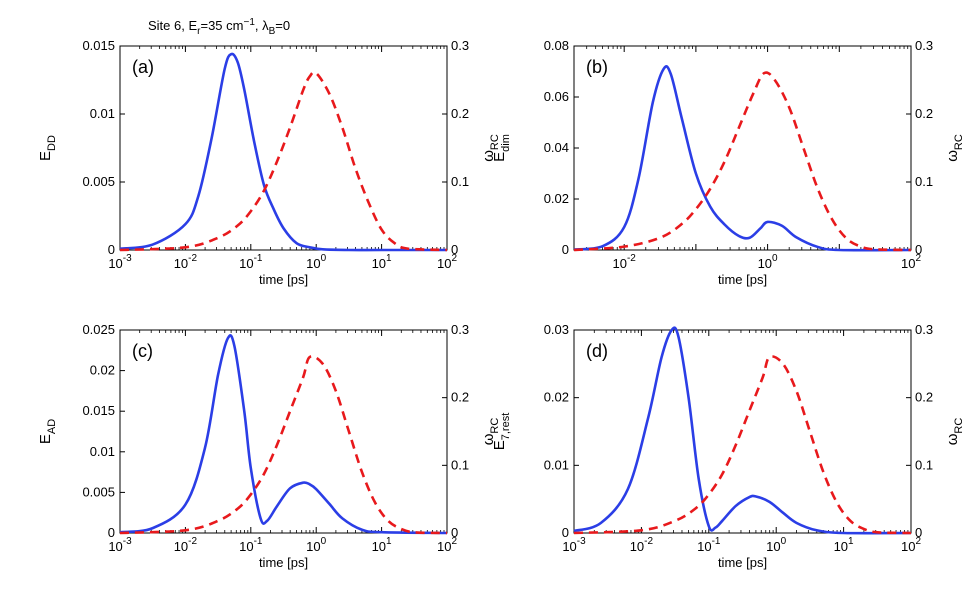 Image resolution: width=975 pixels, height=599 pixels. What do you see at coordinates (143, 67) in the screenshot?
I see `panel-label: (a)` at bounding box center [143, 67].